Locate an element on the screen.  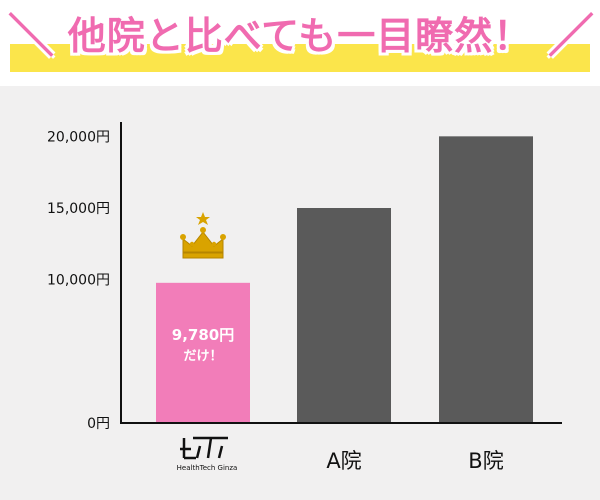
highlight-annotation: 9,780円 だけ！ is located at coordinates (203, 288).